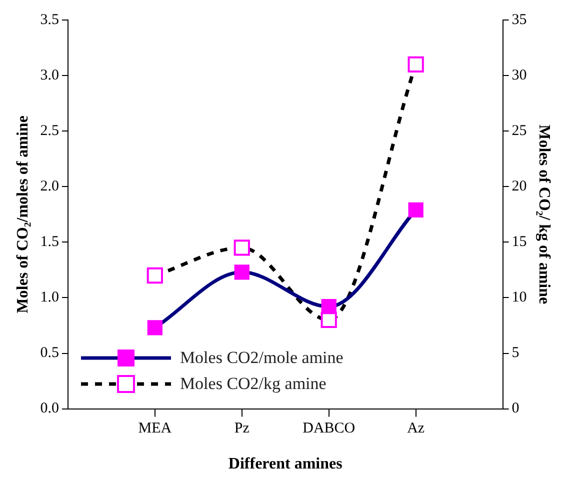  What do you see at coordinates (49, 20) in the screenshot?
I see `y-tick-label: 3.5` at bounding box center [49, 20].